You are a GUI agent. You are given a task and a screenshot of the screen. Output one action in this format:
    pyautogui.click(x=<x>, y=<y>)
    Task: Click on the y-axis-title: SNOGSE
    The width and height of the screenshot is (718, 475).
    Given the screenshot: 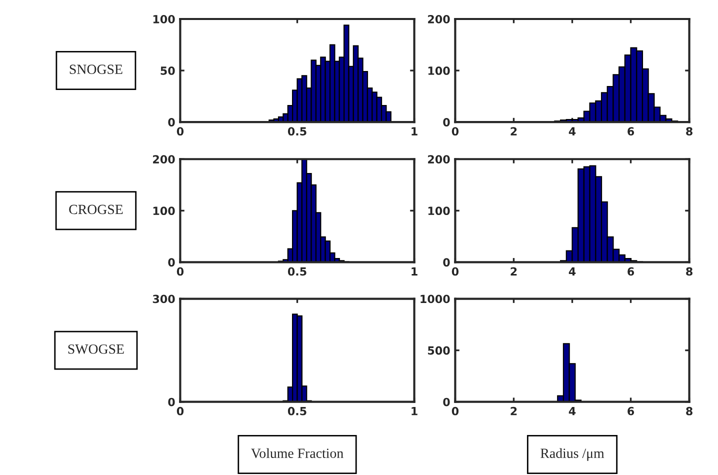 What is the action you would take?
    pyautogui.click(x=96, y=69)
    